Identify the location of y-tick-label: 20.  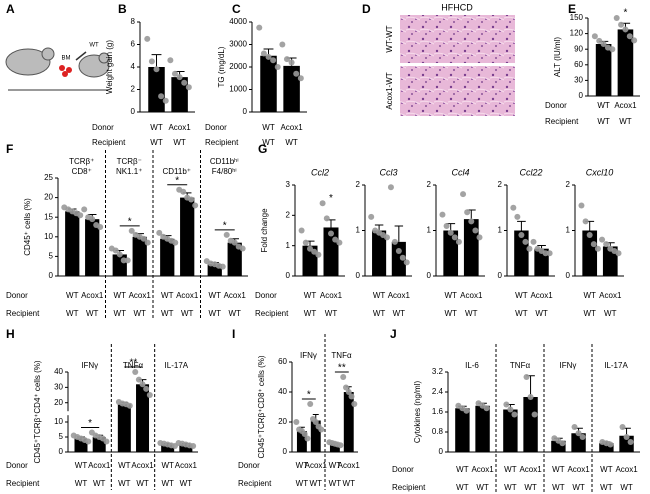
(58, 402).